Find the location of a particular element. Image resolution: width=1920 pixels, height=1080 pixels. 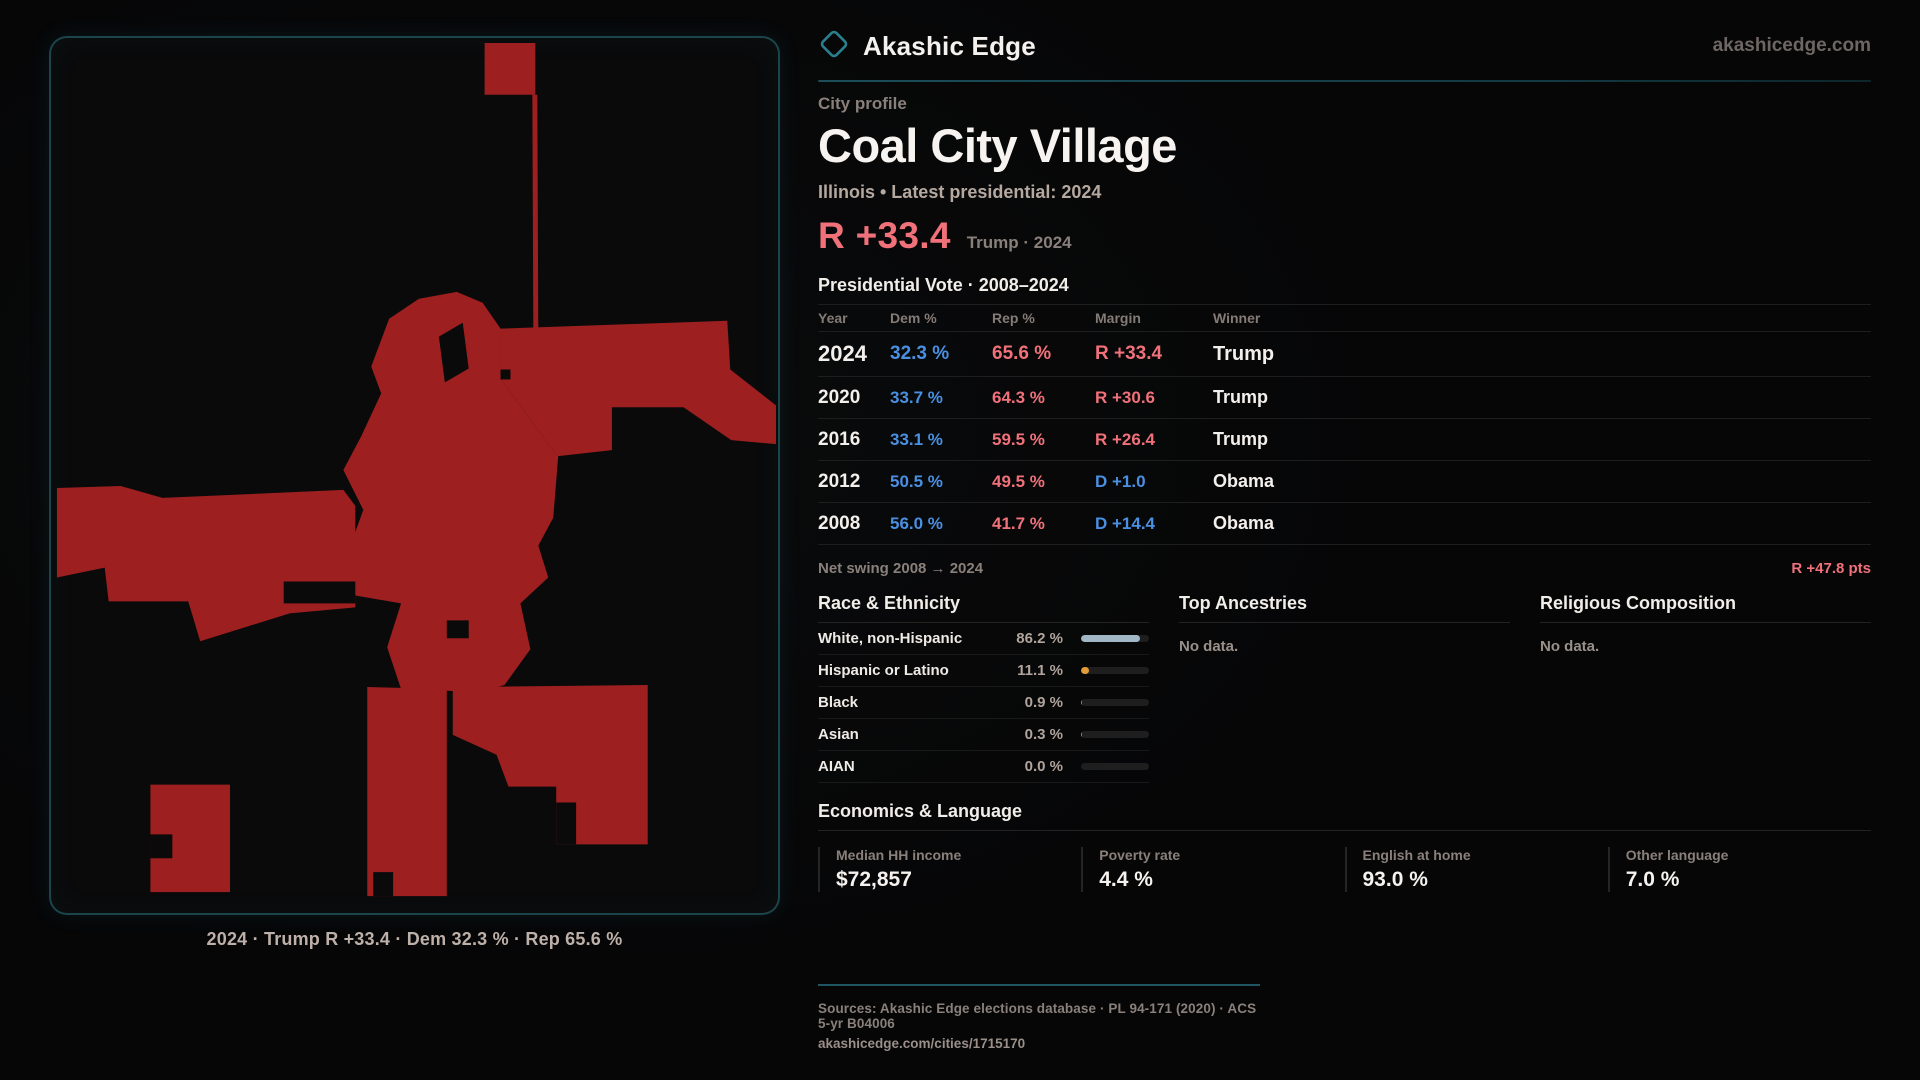

permalink: akashicedge.com/cities/1715170 is located at coordinates (922, 1043).